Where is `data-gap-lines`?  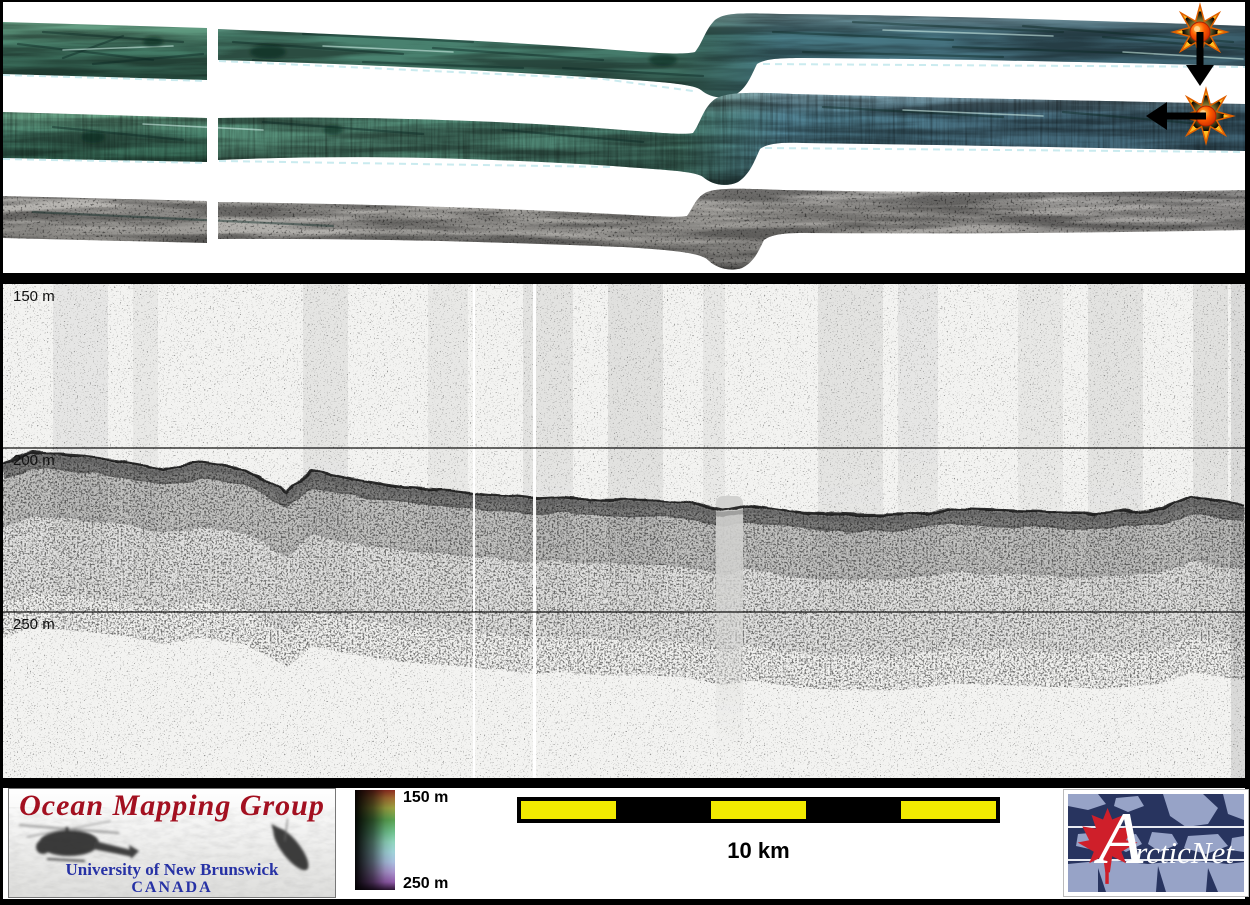 data-gap-lines is located at coordinates (504, 531).